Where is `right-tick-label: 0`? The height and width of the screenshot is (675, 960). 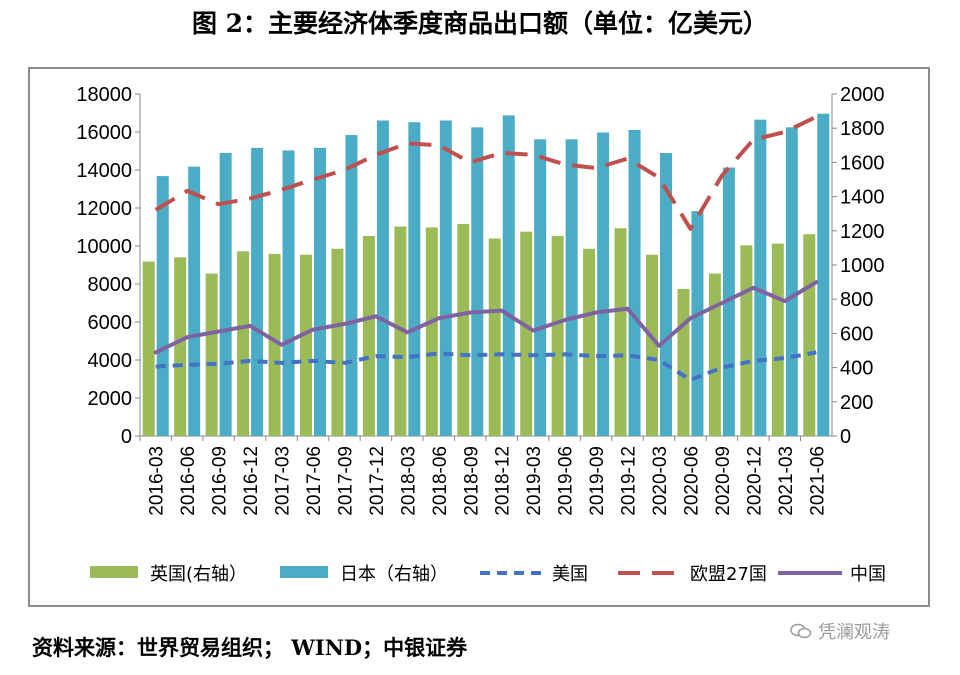
right-tick-label: 0 is located at coordinates (845, 437).